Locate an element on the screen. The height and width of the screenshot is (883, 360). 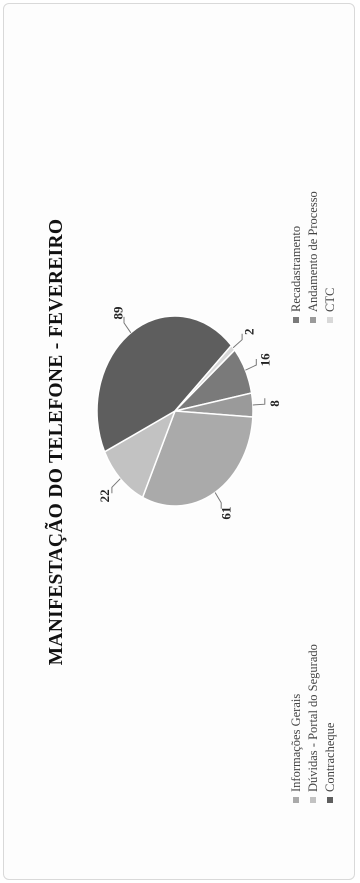
data-label-informacoes-gerais: 61 is located at coordinates (225, 513).